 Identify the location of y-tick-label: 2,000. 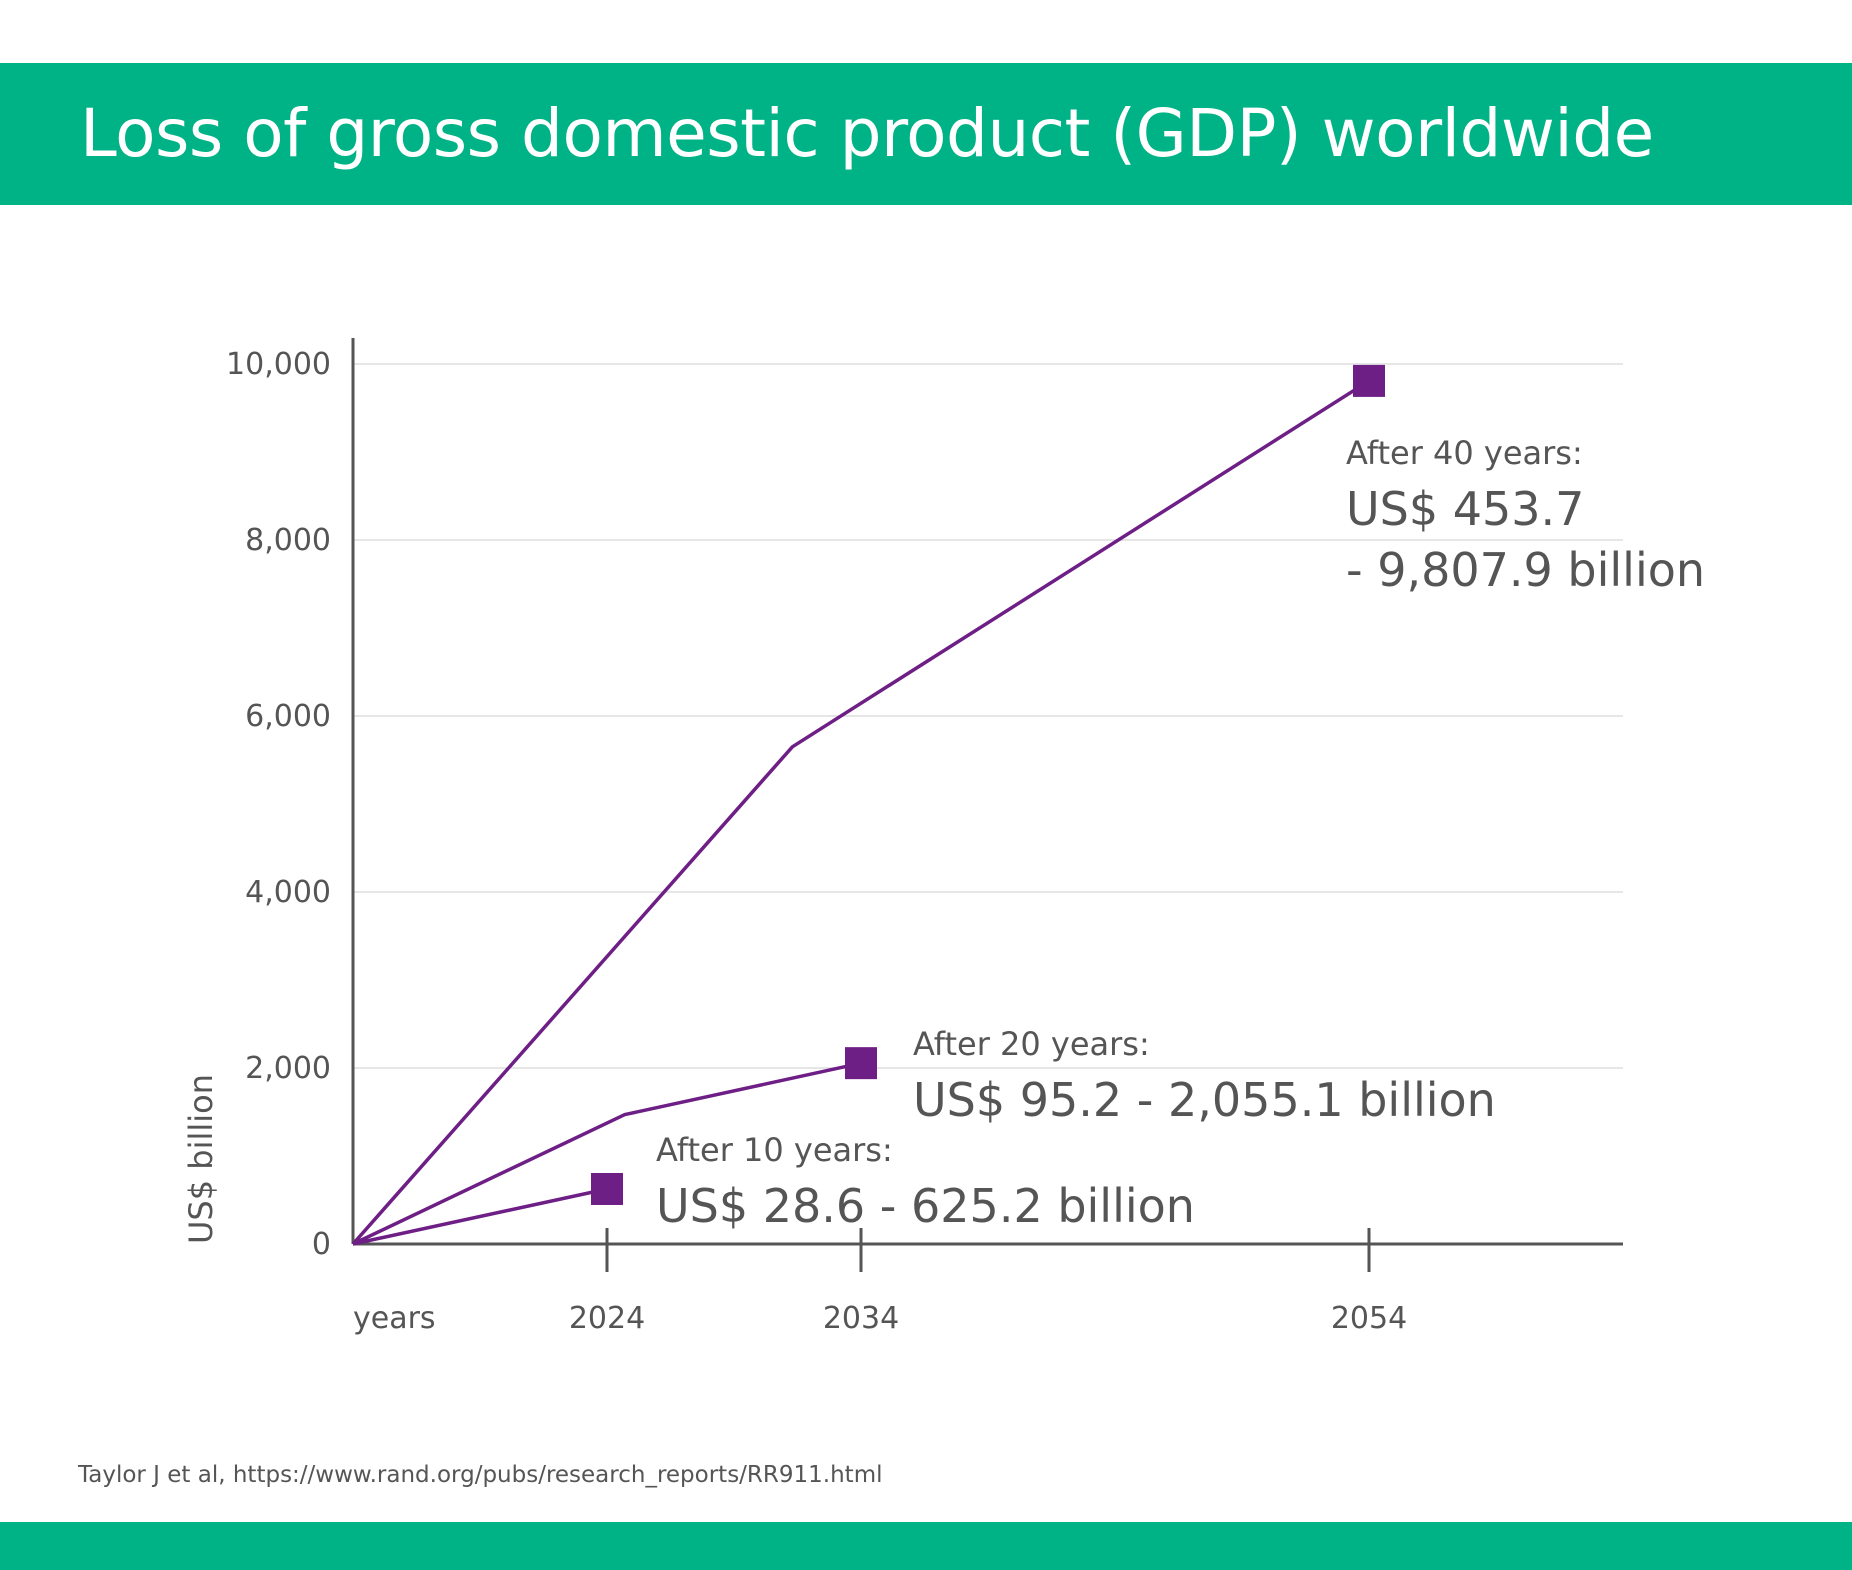
(288, 1068).